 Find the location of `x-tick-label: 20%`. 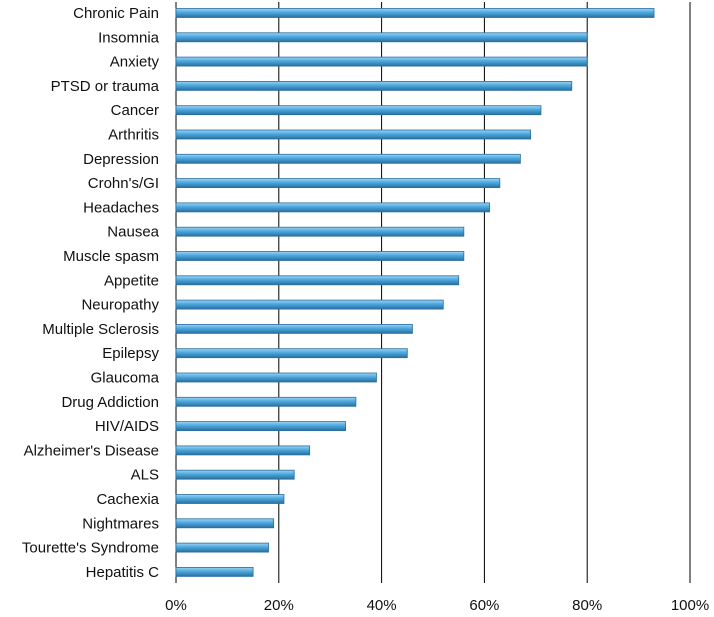

x-tick-label: 20% is located at coordinates (279, 605).